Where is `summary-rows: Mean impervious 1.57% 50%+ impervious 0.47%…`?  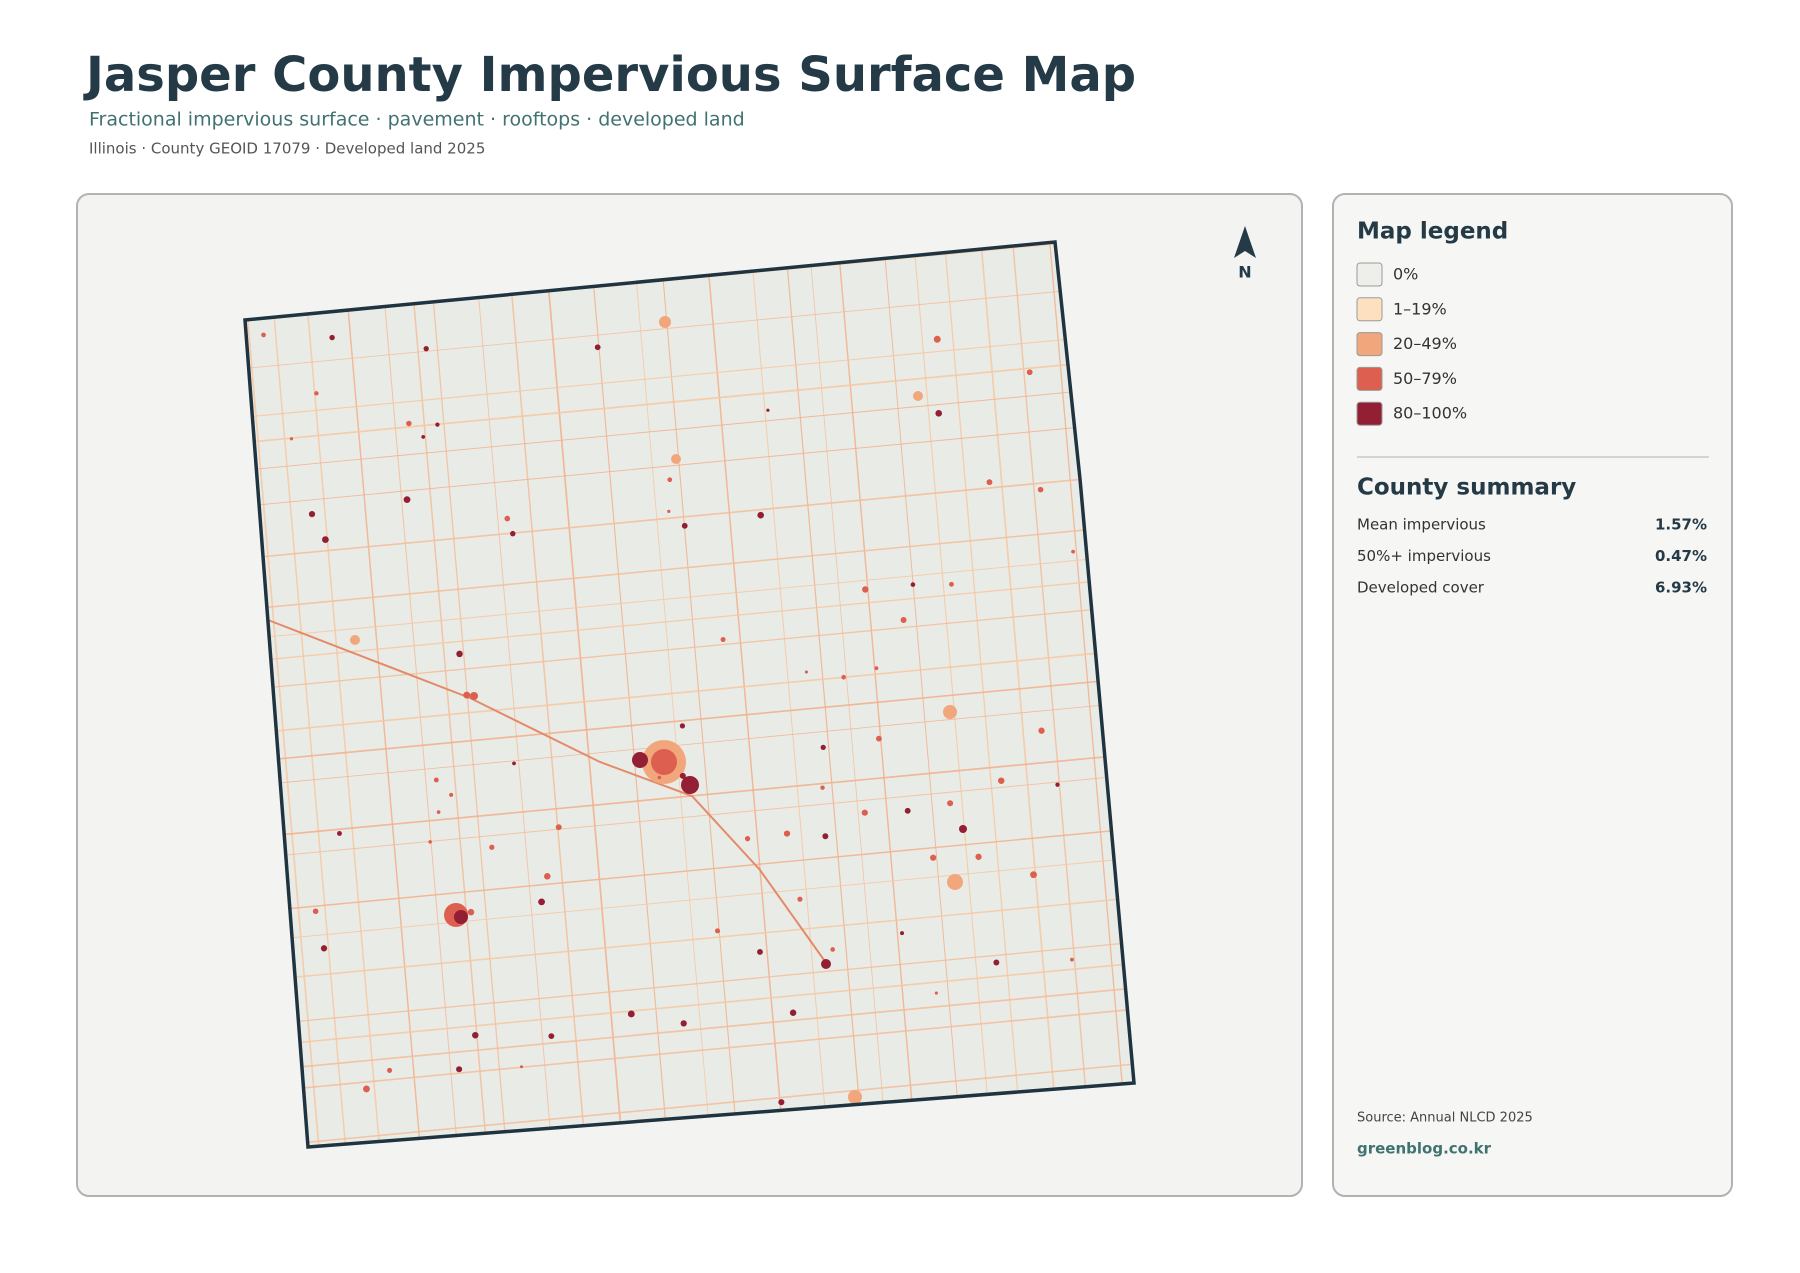
summary-rows: Mean impervious 1.57% 50%+ impervious 0.47%… is located at coordinates (1532, 556).